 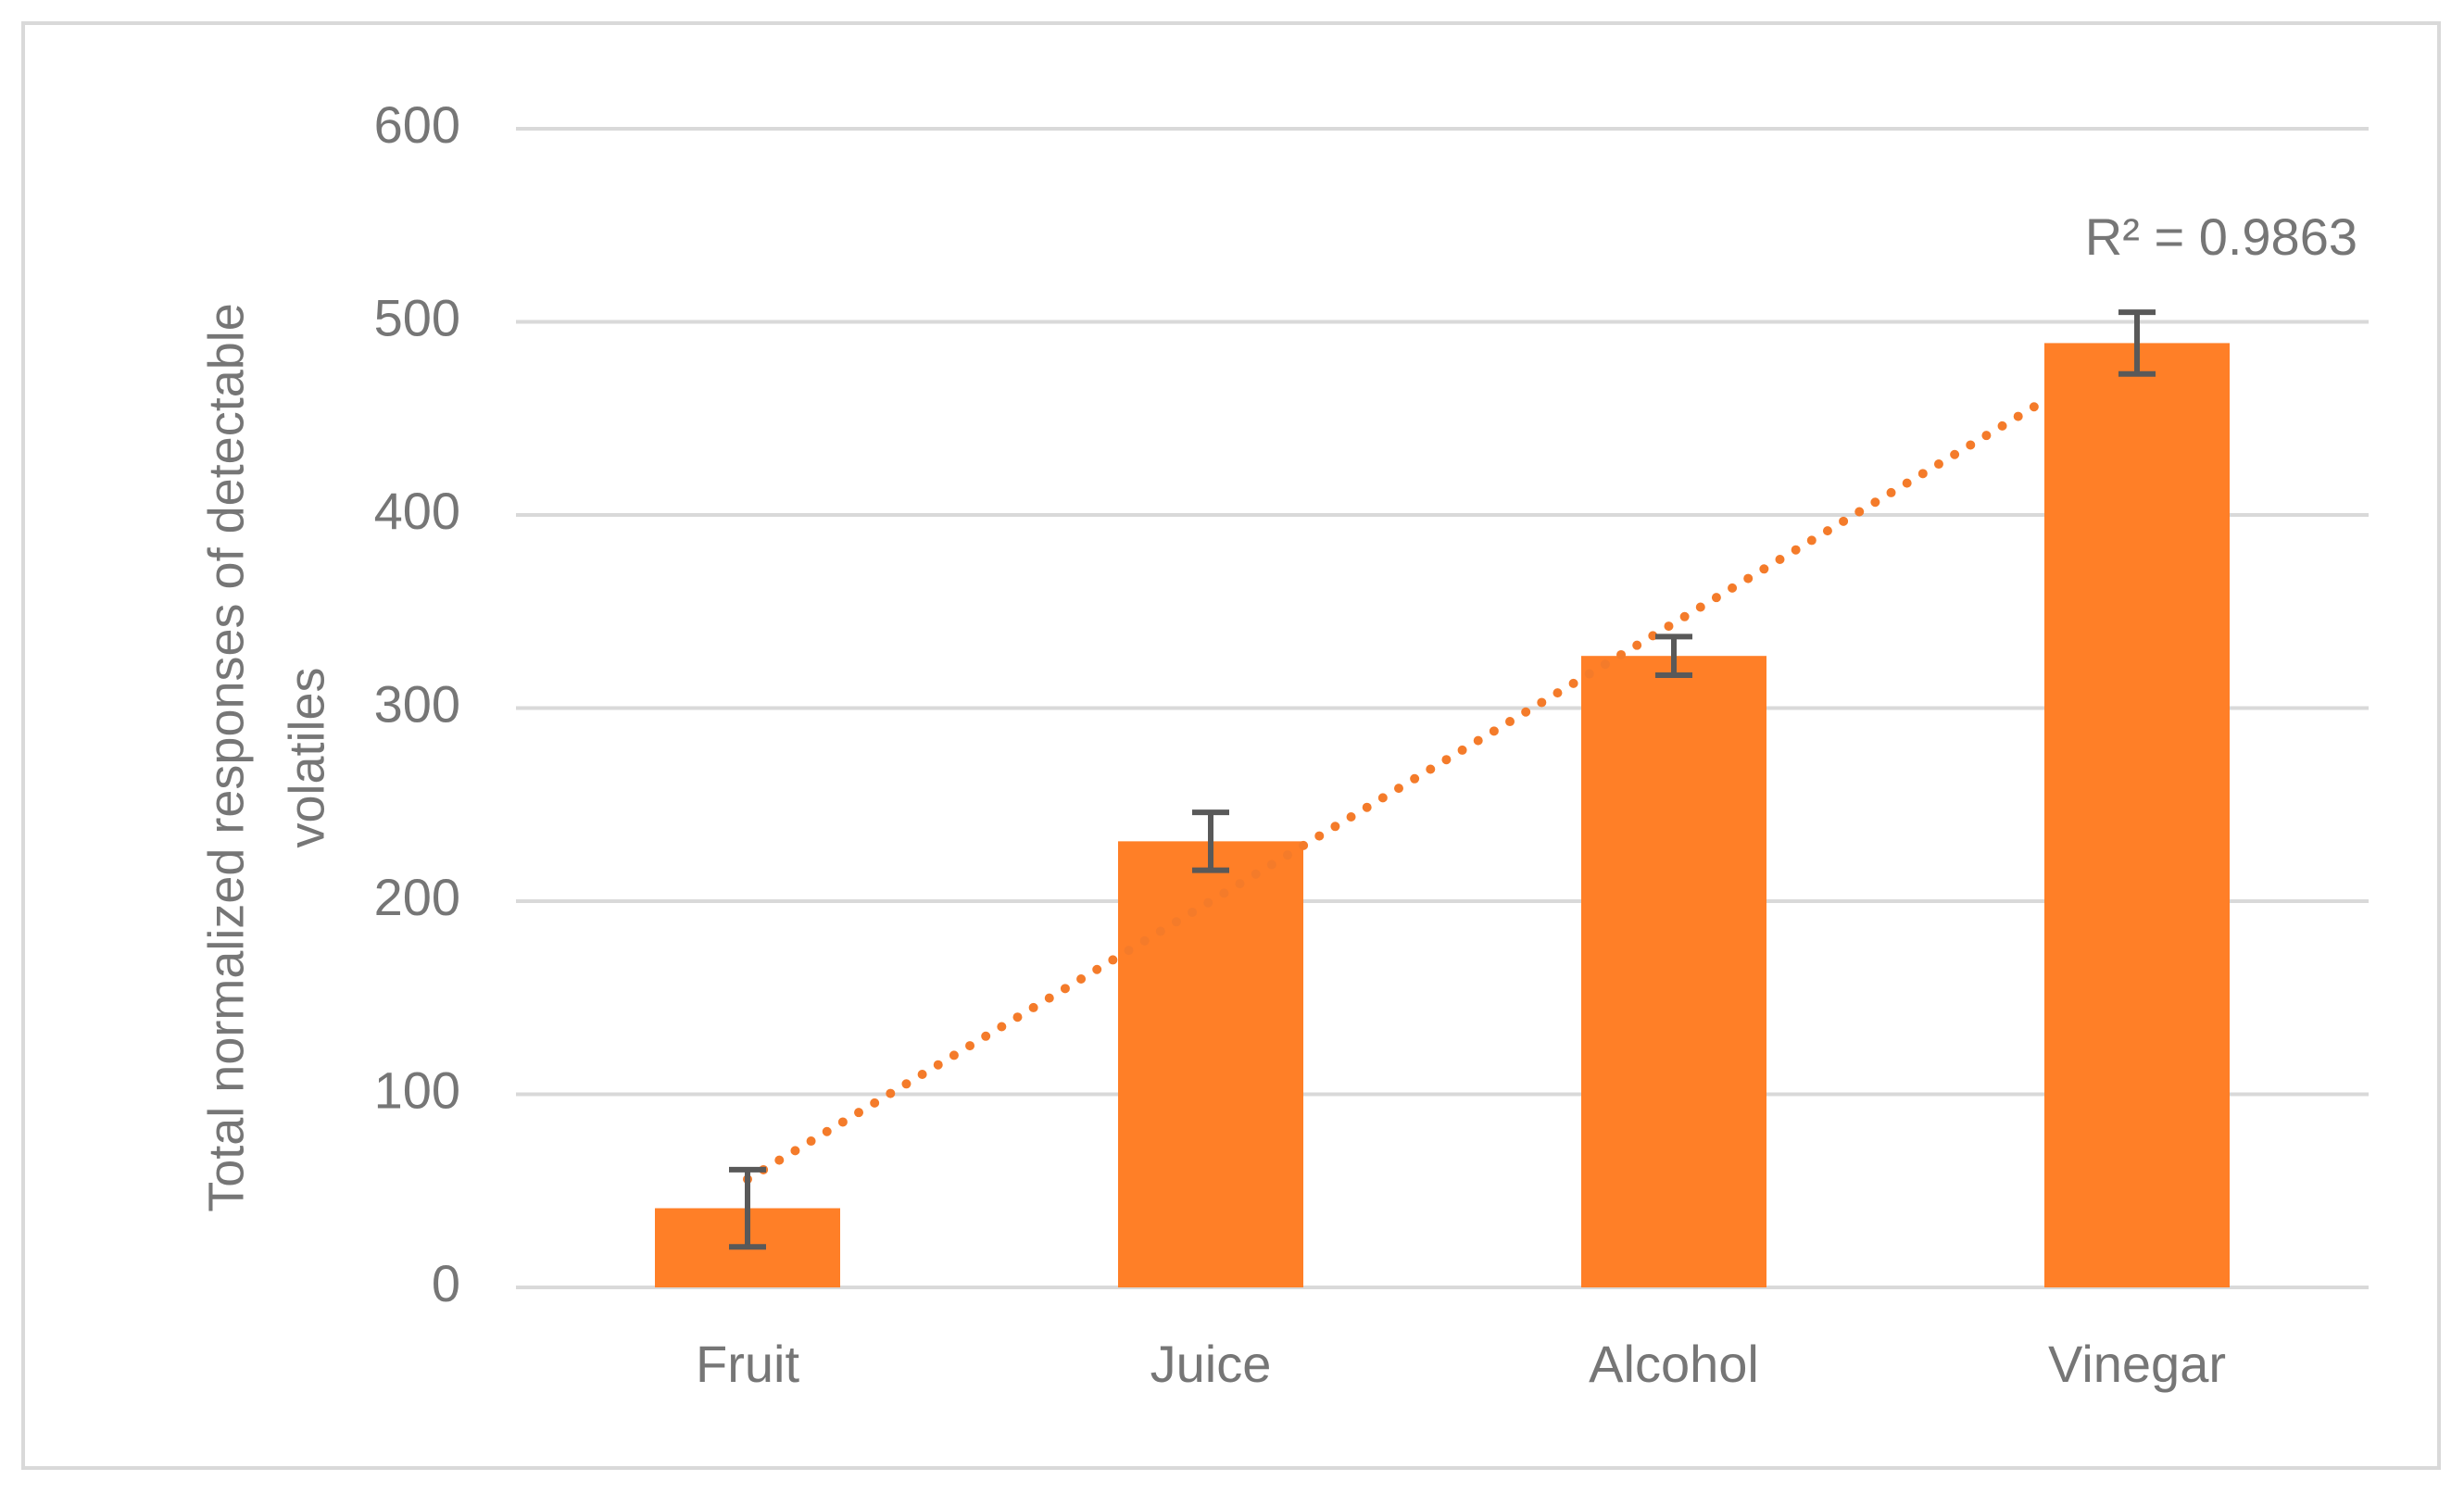 What do you see at coordinates (1211, 1364) in the screenshot?
I see `x-tick-label: Juice` at bounding box center [1211, 1364].